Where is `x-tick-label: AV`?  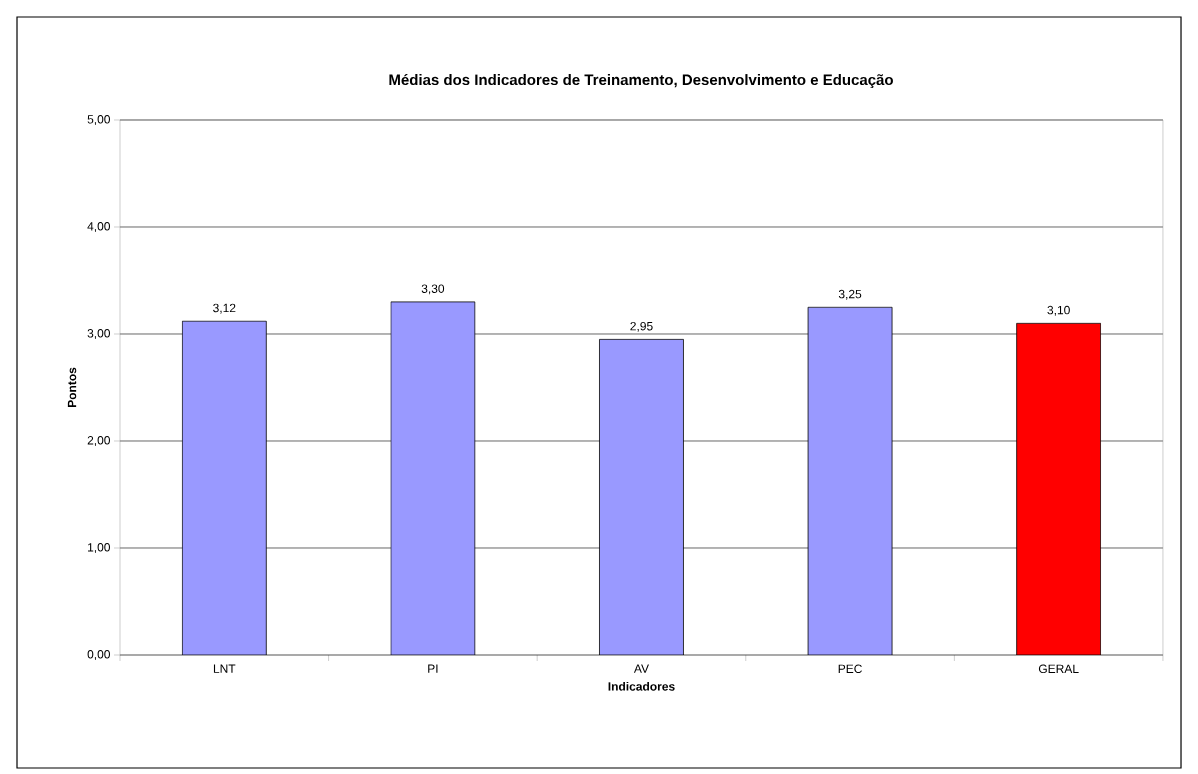
x-tick-label: AV is located at coordinates (641, 668).